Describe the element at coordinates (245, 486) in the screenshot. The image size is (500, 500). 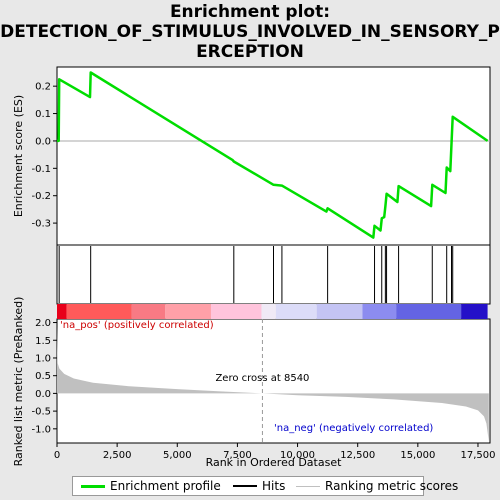
I see `legend-hits-swatch` at that location.